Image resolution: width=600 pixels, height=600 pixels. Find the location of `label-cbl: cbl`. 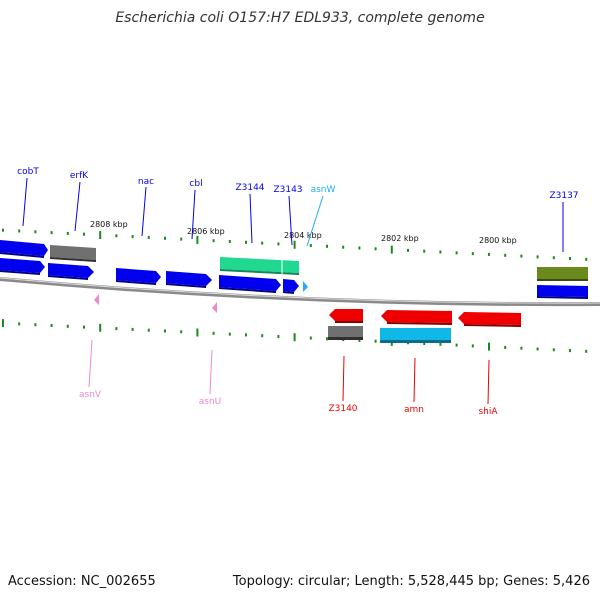

label-cbl: cbl is located at coordinates (195, 184).